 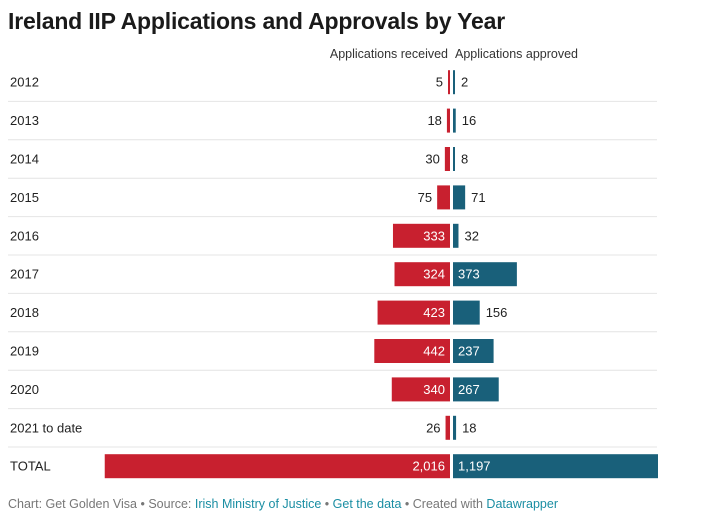 I want to click on approved-value-label: 1,197, so click(x=474, y=466).